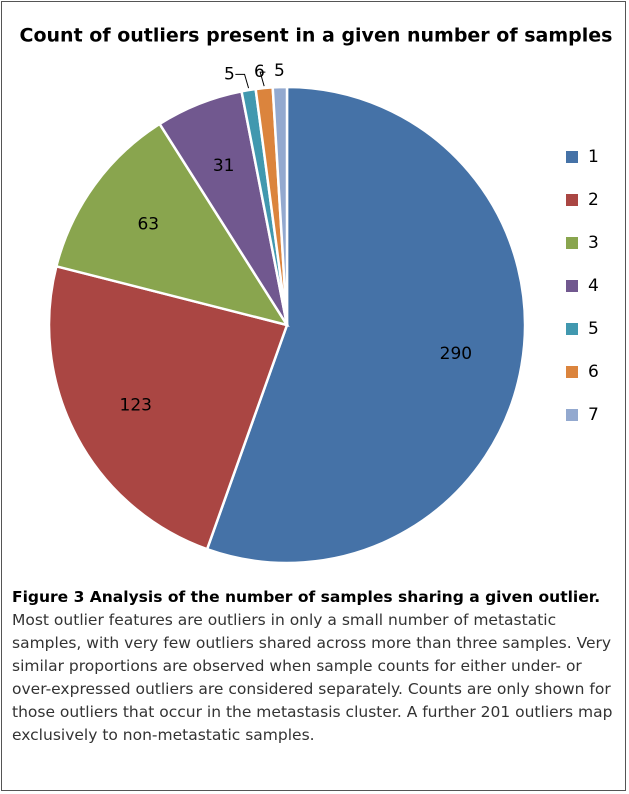 Image resolution: width=629 pixels, height=794 pixels. Describe the element at coordinates (593, 415) in the screenshot. I see `legend-label: 7` at that location.